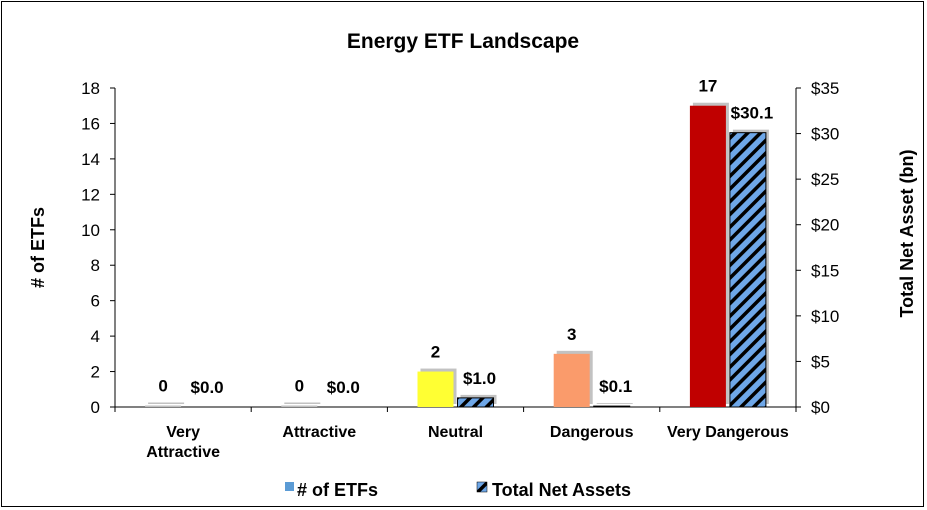 The image size is (927, 510). Describe the element at coordinates (337, 490) in the screenshot. I see `legend-label-etf-count: # of ETFs` at that location.